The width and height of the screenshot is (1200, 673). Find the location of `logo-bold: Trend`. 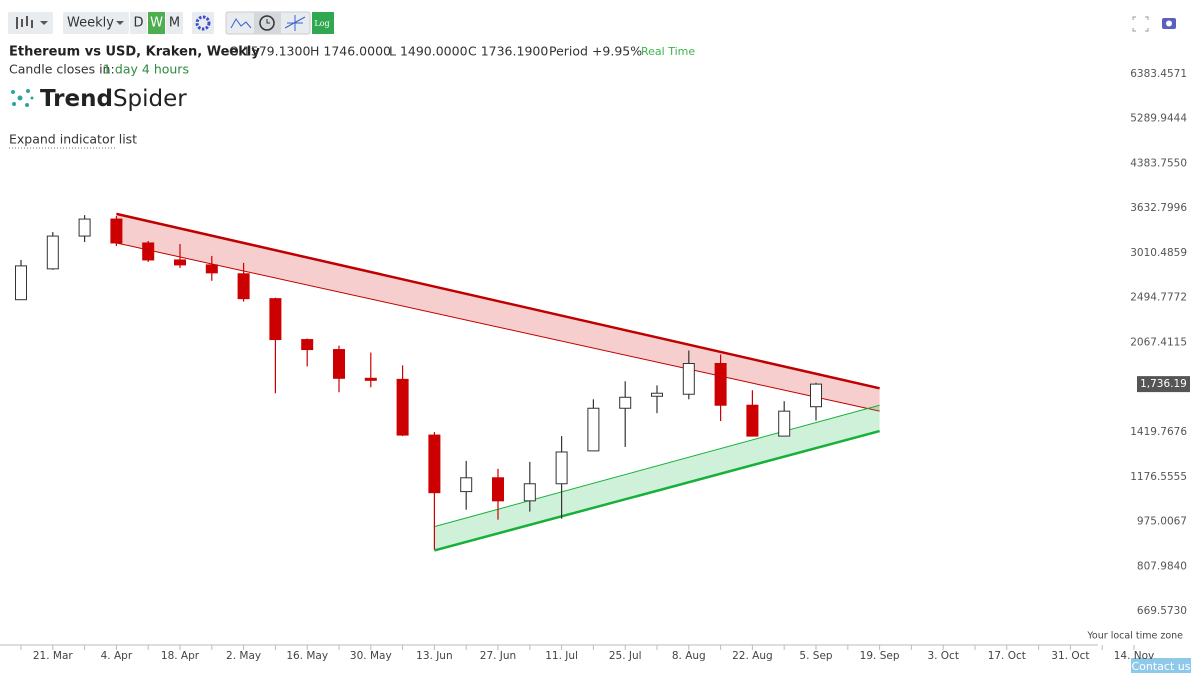

logo-bold: Trend is located at coordinates (76, 99).